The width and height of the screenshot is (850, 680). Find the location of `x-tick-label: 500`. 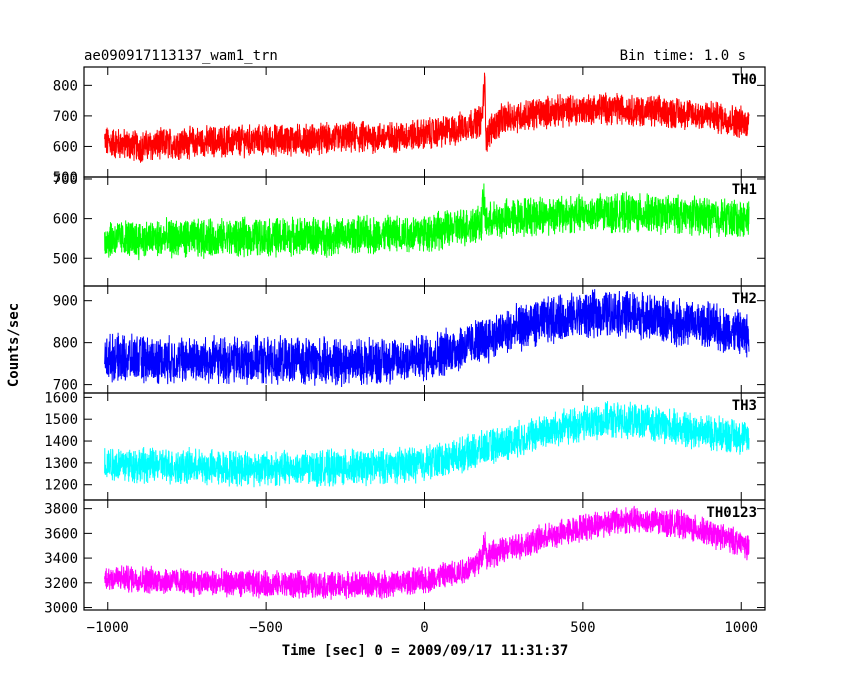

x-tick-label: 500 is located at coordinates (582, 628).